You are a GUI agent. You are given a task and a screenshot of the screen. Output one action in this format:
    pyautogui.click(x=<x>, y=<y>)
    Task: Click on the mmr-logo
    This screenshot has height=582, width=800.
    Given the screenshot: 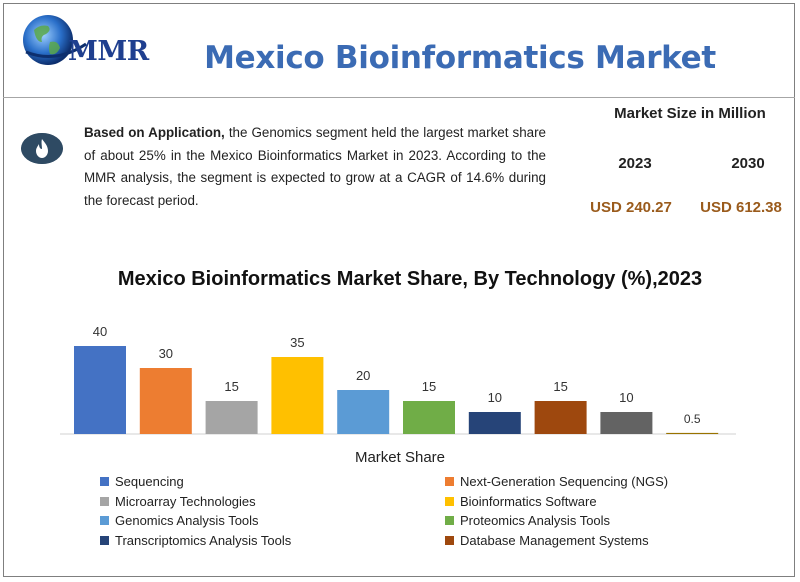 What is the action you would take?
    pyautogui.click(x=55, y=40)
    